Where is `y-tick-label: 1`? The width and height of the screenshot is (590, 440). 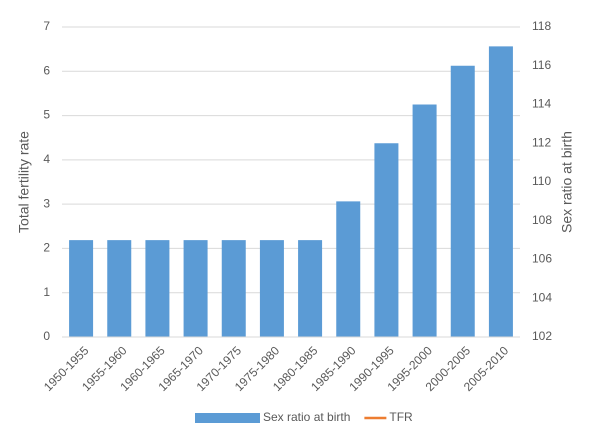 y-tick-label: 1 is located at coordinates (46, 292).